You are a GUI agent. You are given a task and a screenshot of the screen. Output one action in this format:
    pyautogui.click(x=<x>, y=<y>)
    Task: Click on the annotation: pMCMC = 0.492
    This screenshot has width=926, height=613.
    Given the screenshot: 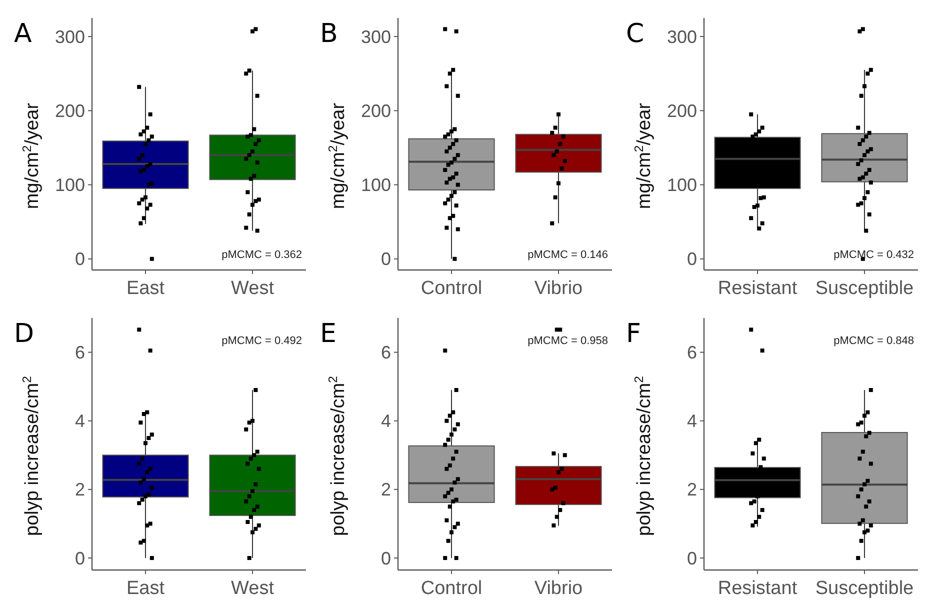 What is the action you would take?
    pyautogui.click(x=262, y=341)
    